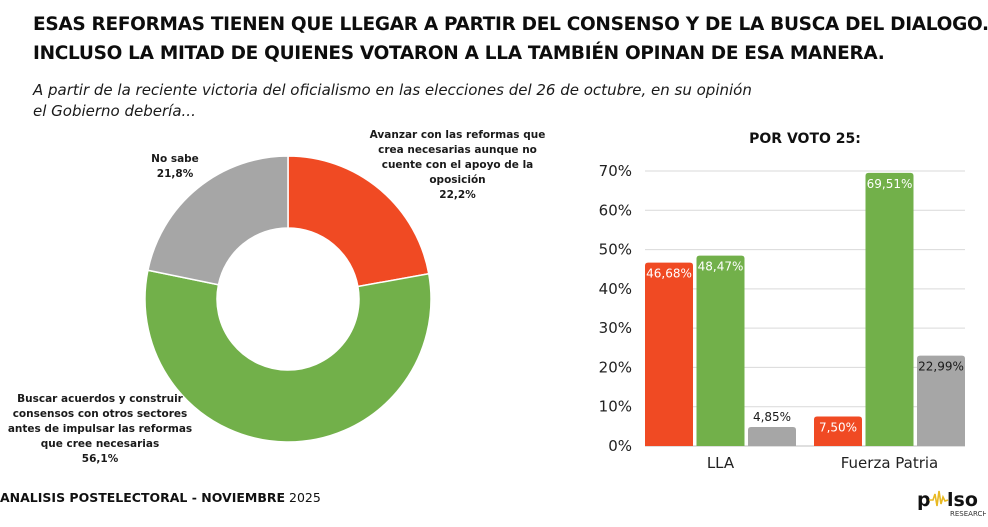  I want to click on footer-caption: ANALISIS POSTELECTORAL - NOVIEMBRE 2025, so click(160, 497).